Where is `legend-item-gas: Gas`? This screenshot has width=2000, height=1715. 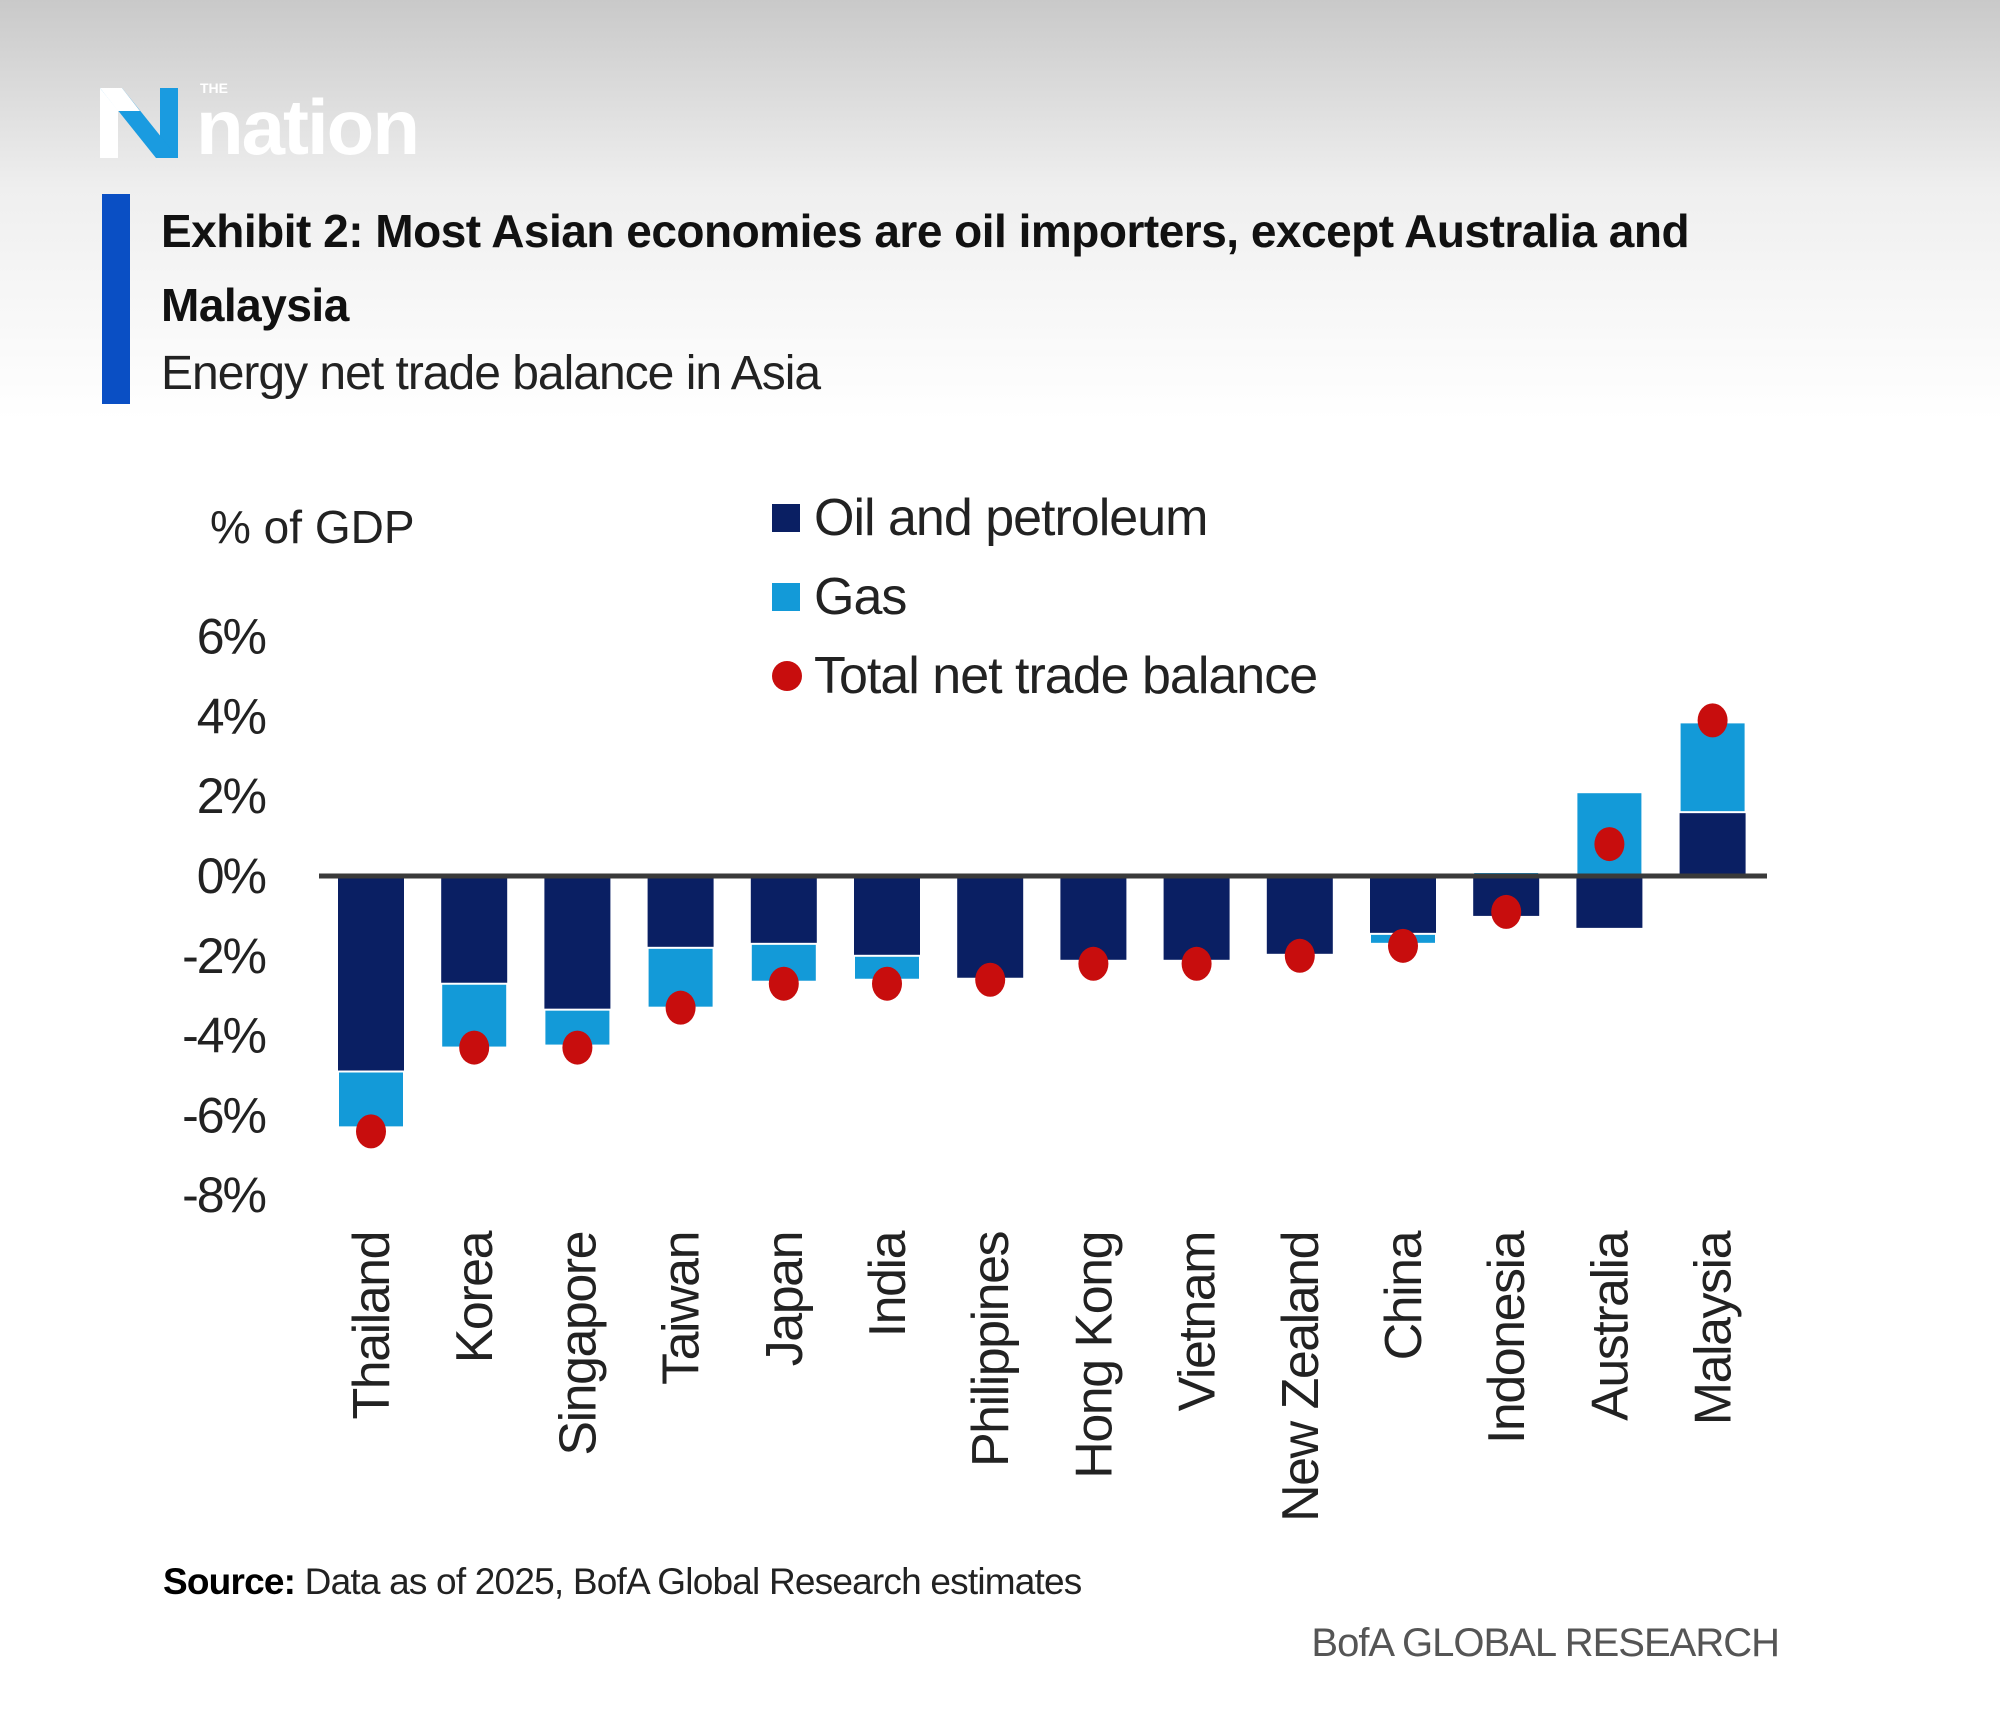
legend-item-gas: Gas is located at coordinates (1044, 596).